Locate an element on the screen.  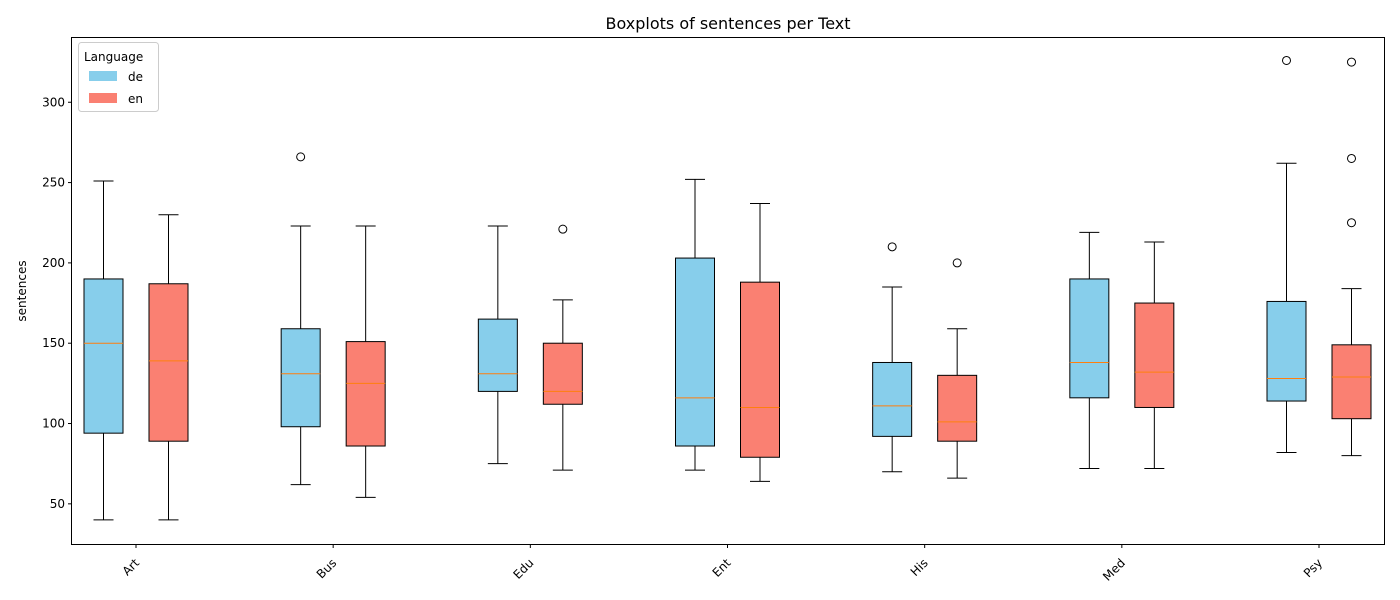
y-tick-label: 200 is located at coordinates (53, 263).